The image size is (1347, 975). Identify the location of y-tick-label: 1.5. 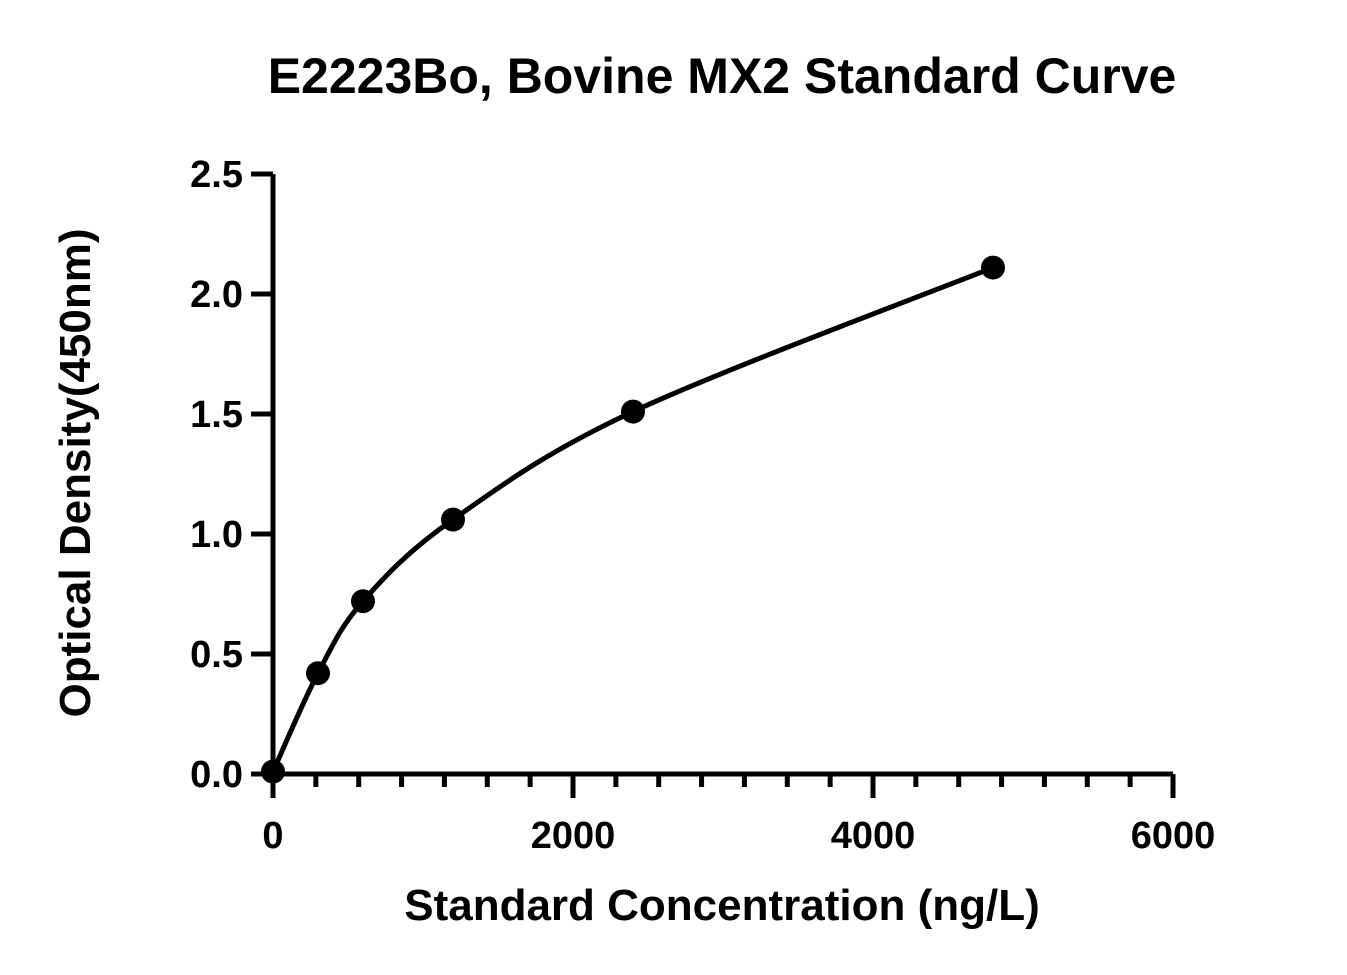
(216, 415).